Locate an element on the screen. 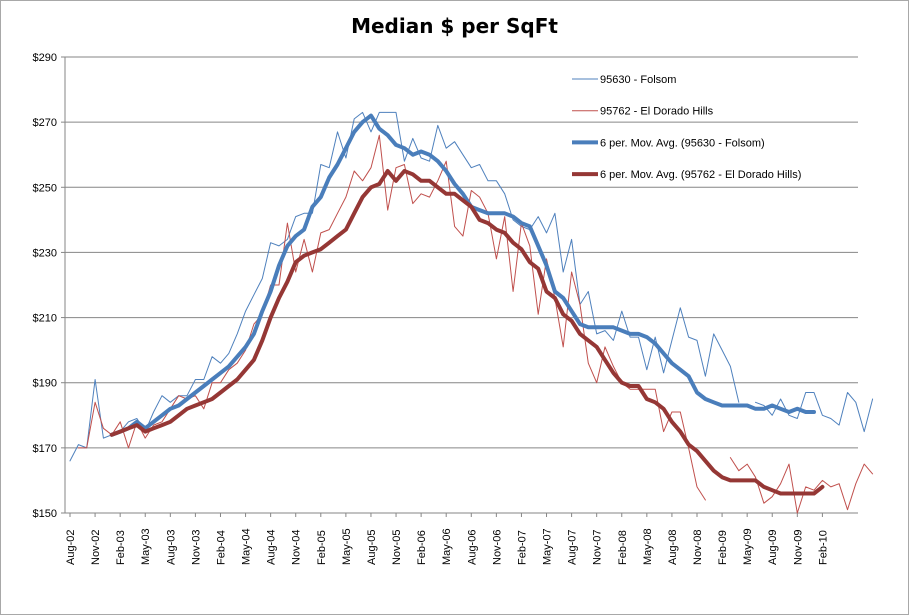 Image resolution: width=909 pixels, height=615 pixels. x-tick-label: May-09 is located at coordinates (748, 546).